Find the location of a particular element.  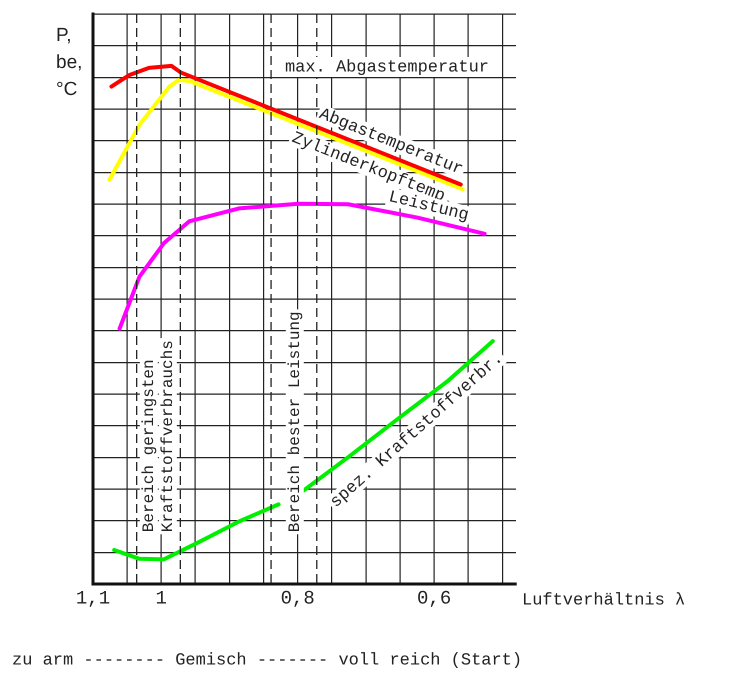

text: zu arm -------- Gemisch ------- voll reich (Start) is located at coordinates (267, 661).